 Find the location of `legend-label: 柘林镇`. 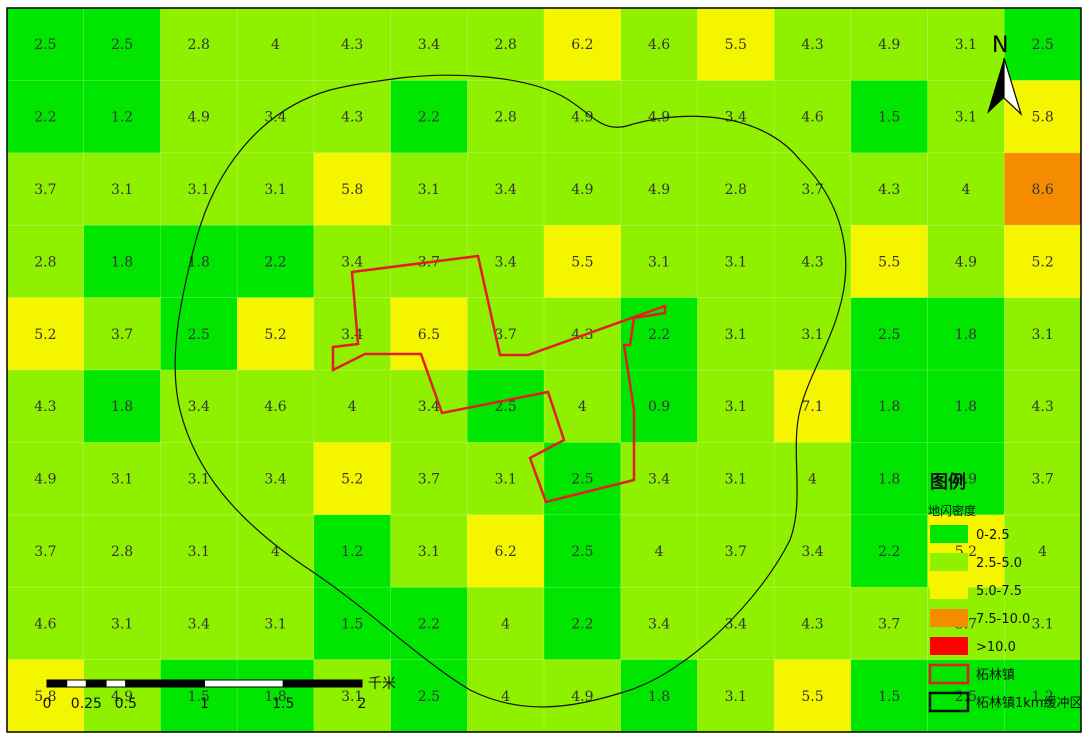

legend-label: 柘林镇 is located at coordinates (995, 675).